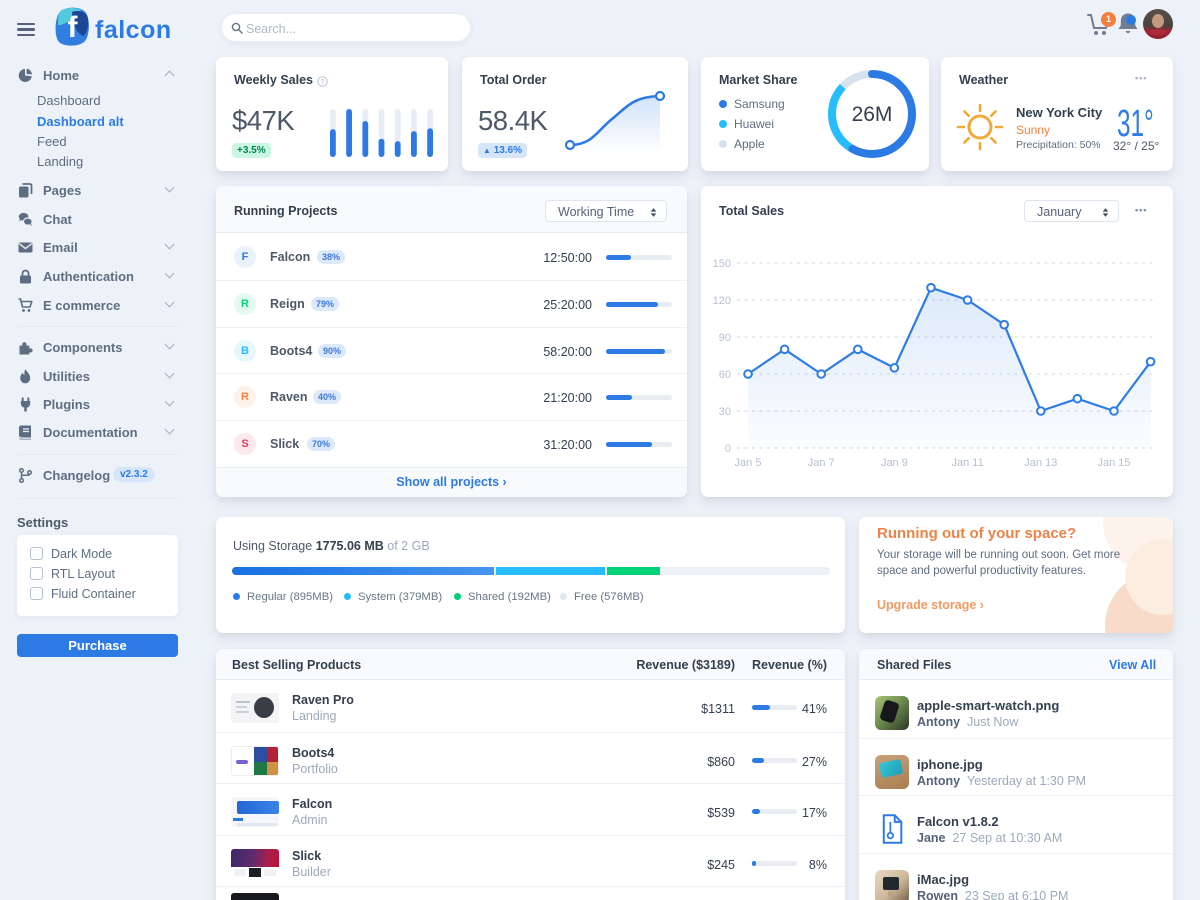  What do you see at coordinates (894, 463) in the screenshot?
I see `svg-text: Jan 9` at bounding box center [894, 463].